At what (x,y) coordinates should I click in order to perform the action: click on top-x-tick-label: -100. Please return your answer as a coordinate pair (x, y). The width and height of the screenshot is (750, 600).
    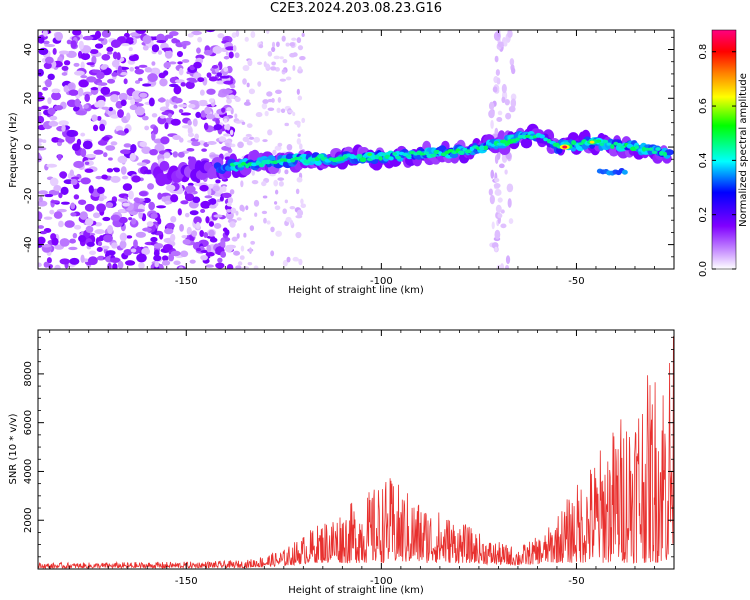
    Looking at the image, I should click on (381, 281).